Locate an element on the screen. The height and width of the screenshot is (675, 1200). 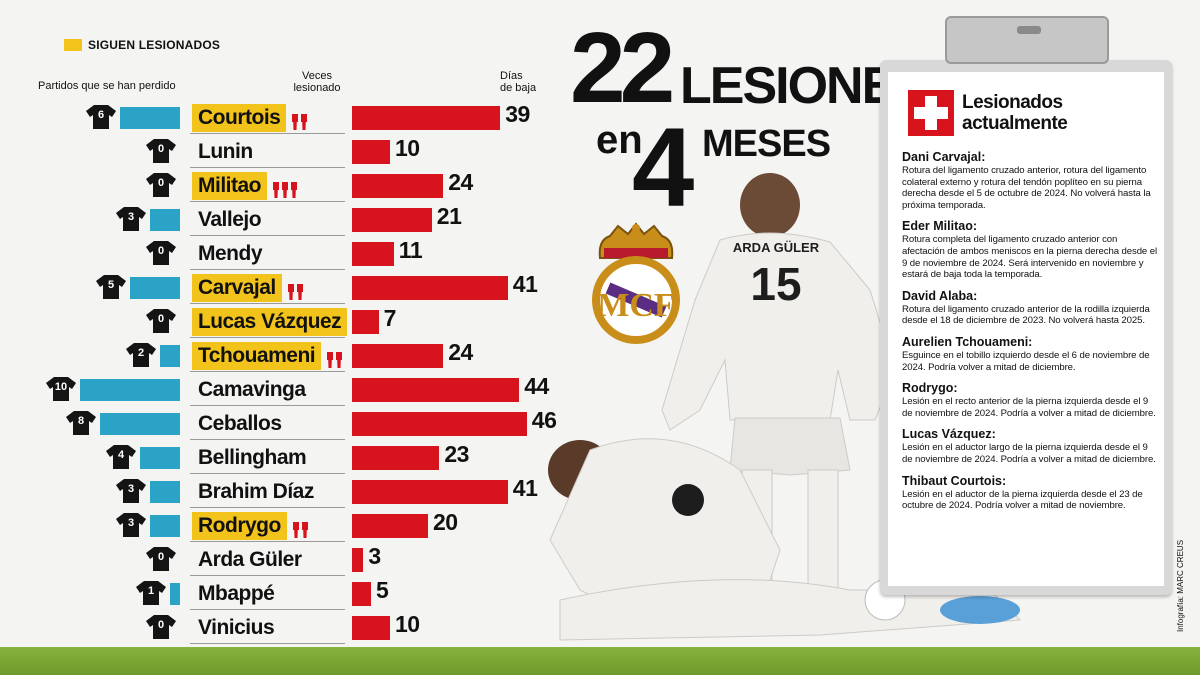
svg-text: MCF is located at coordinates (635, 305).